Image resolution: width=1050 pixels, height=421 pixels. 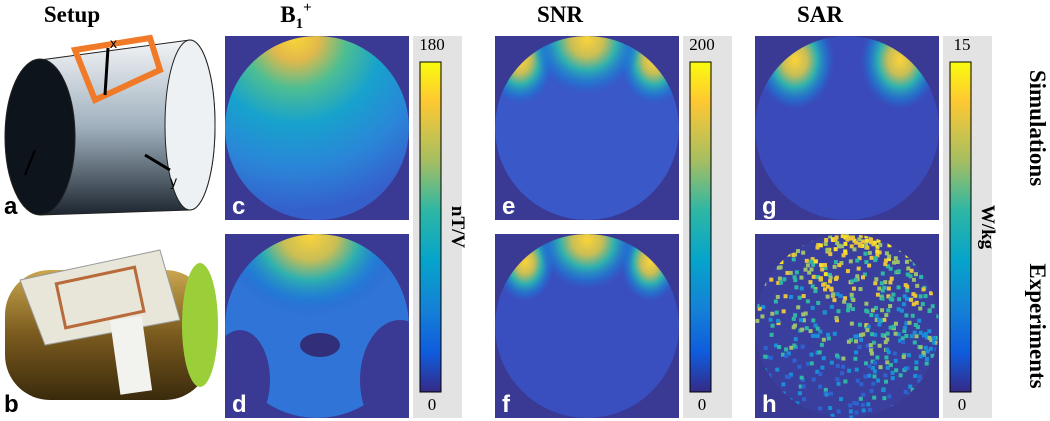 I want to click on column-header: Setup, so click(x=72, y=14).